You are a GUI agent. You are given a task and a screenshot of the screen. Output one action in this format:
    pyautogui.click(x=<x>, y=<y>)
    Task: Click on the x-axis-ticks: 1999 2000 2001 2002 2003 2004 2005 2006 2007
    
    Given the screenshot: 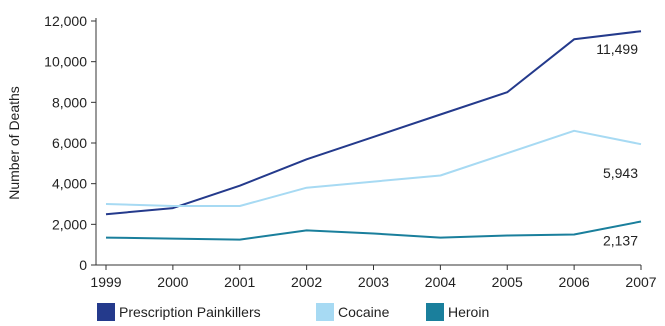 What is the action you would take?
    pyautogui.click(x=373, y=277)
    